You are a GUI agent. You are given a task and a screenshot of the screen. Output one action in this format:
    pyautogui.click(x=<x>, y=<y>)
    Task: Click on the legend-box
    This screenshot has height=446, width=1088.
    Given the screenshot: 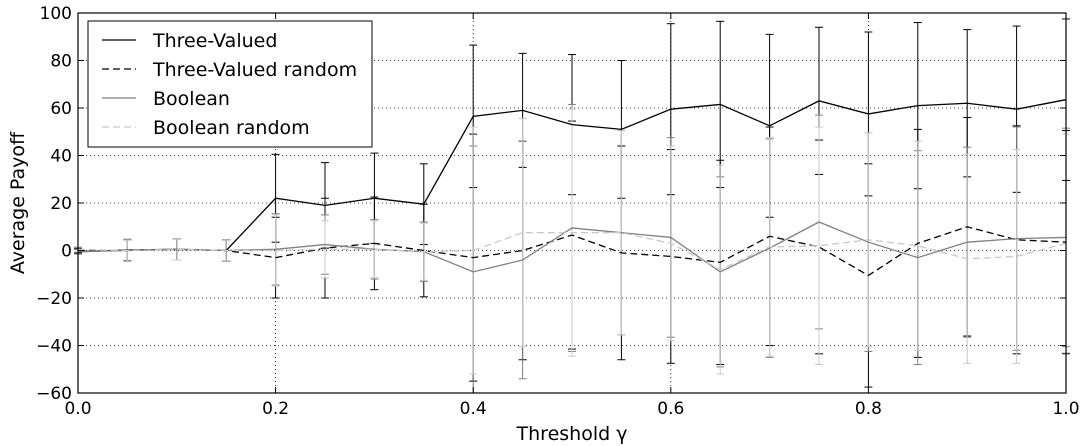 What is the action you would take?
    pyautogui.click(x=230, y=84)
    